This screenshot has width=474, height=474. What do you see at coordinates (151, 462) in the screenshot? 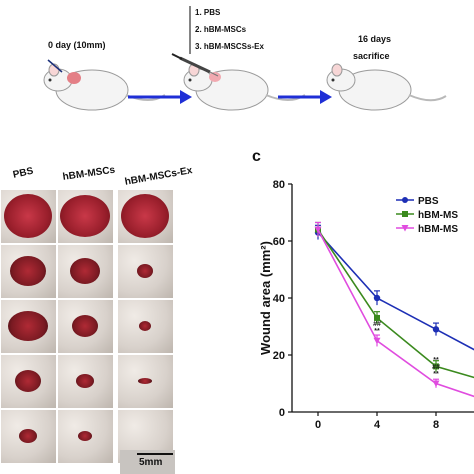
I see `scalebar-label: 5mm` at bounding box center [151, 462].